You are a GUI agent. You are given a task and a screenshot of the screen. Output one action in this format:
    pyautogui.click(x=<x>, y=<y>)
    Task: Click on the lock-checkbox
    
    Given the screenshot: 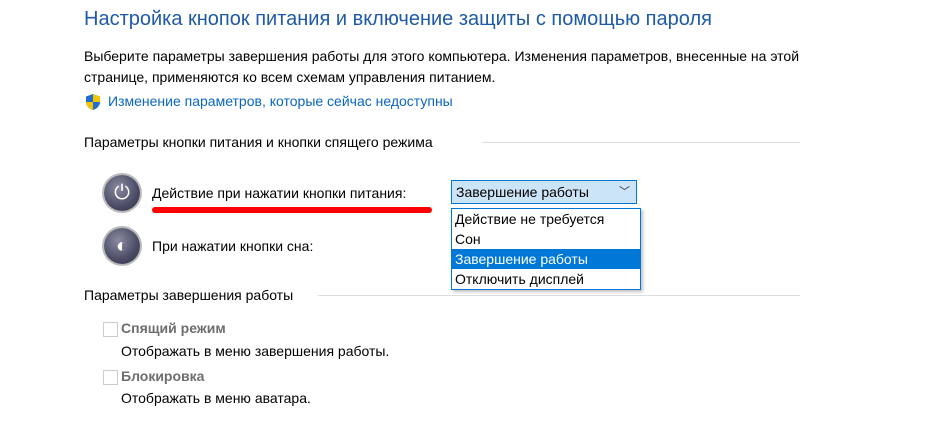 What is the action you would take?
    pyautogui.click(x=110, y=377)
    